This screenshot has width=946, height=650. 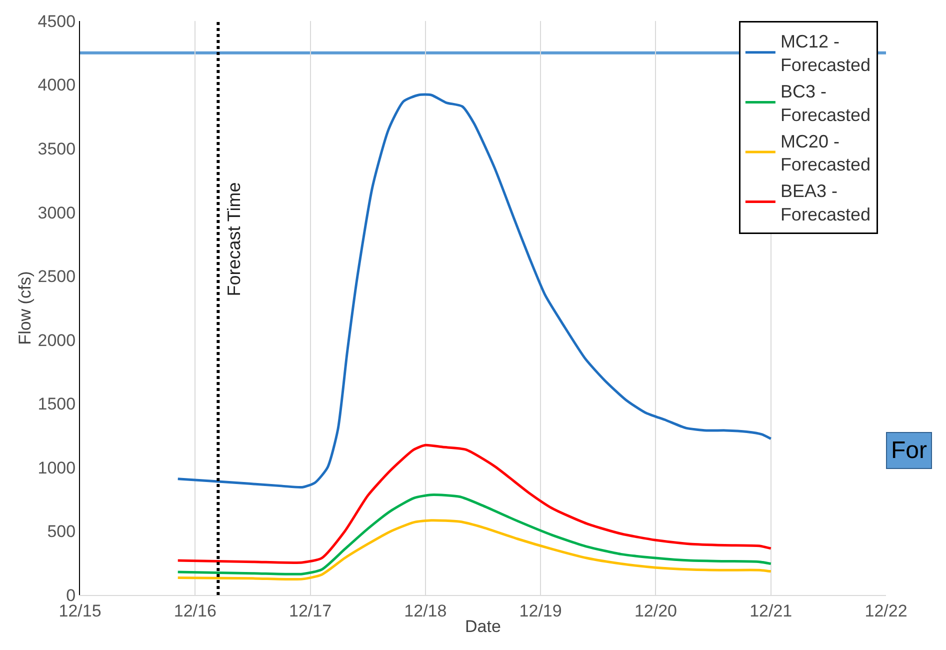 I want to click on x-tick-label: 12/20, so click(x=655, y=610).